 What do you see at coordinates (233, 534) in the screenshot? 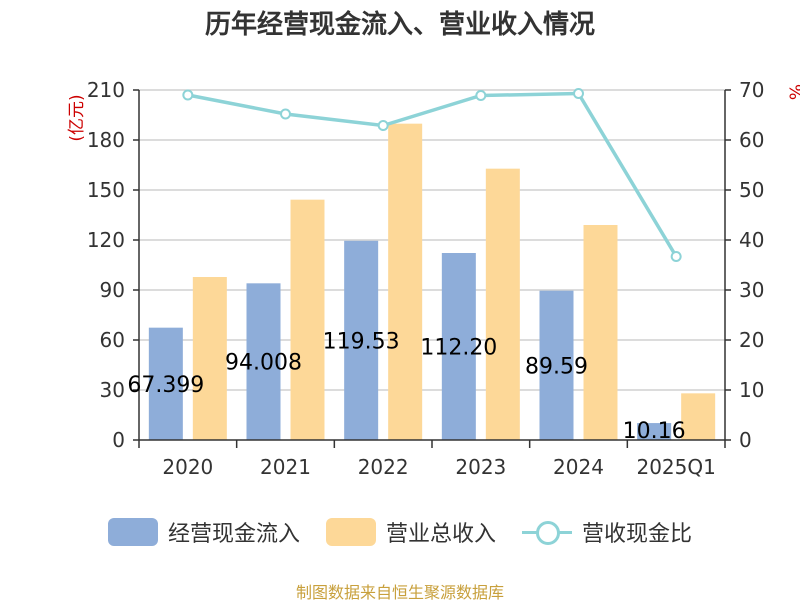
I see `legend-label-cash-inflow: 经营现金流入` at bounding box center [233, 534].